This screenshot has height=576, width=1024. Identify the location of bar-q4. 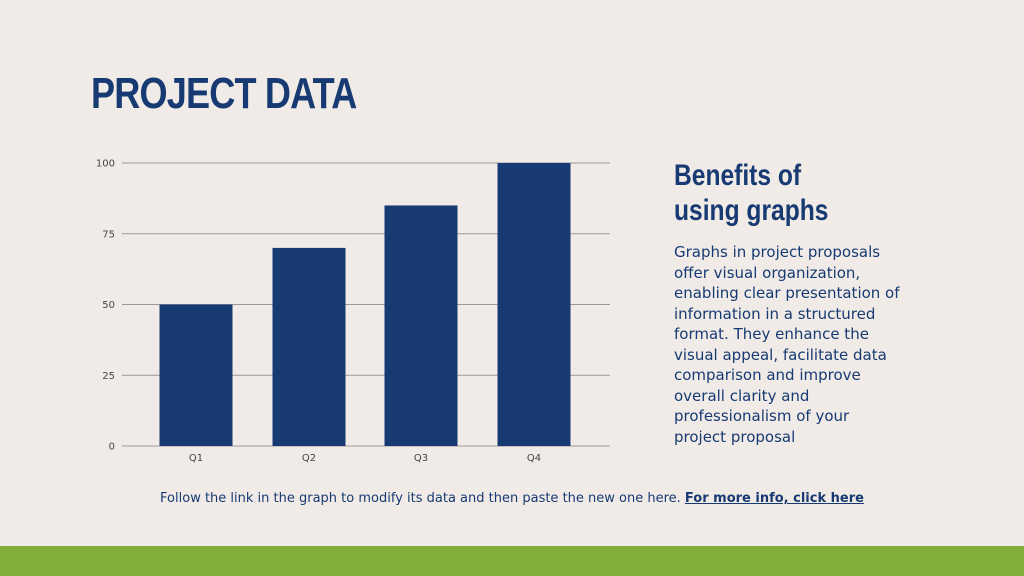
(534, 304).